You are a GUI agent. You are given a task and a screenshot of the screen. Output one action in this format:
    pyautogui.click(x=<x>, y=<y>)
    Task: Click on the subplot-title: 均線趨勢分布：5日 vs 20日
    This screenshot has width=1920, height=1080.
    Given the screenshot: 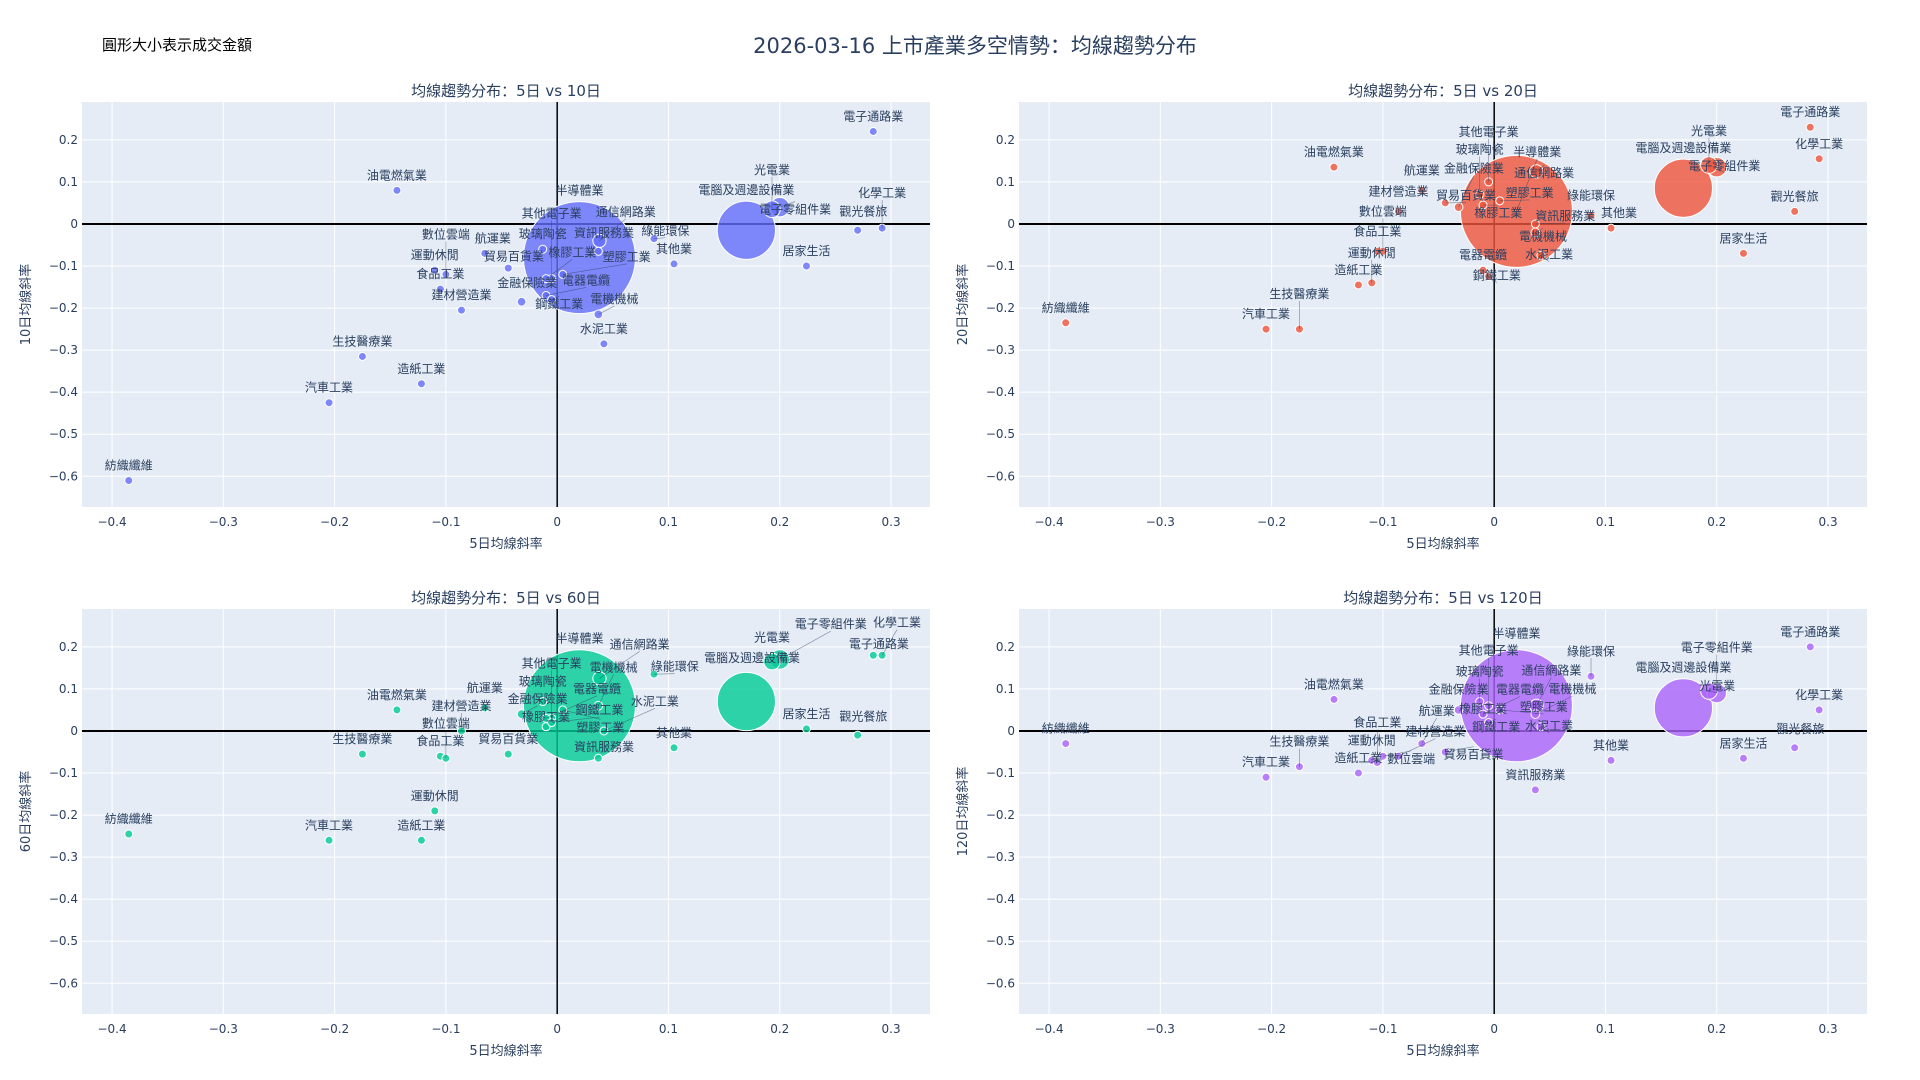 What is the action you would take?
    pyautogui.click(x=1443, y=91)
    